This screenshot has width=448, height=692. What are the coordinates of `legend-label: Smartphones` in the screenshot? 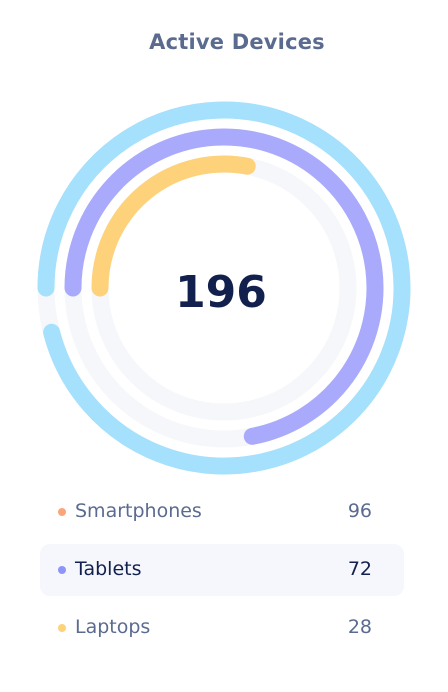 It's located at (138, 511).